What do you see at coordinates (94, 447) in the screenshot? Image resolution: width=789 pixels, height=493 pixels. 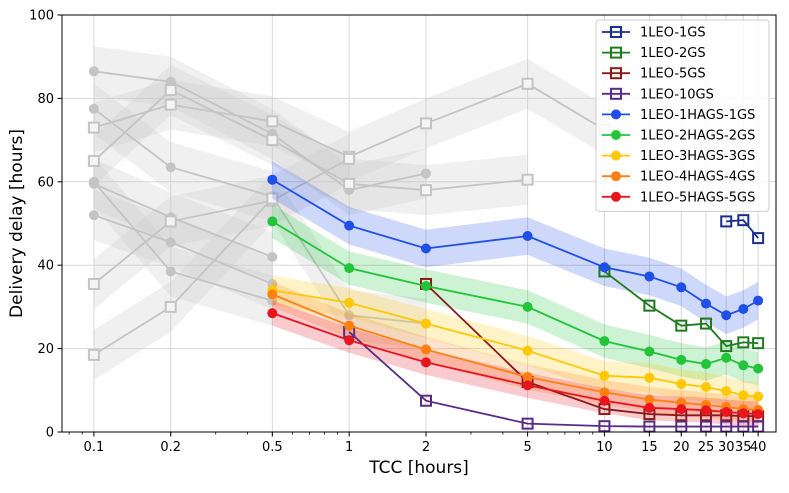 I see `x-tick-label: 0.1` at bounding box center [94, 447].